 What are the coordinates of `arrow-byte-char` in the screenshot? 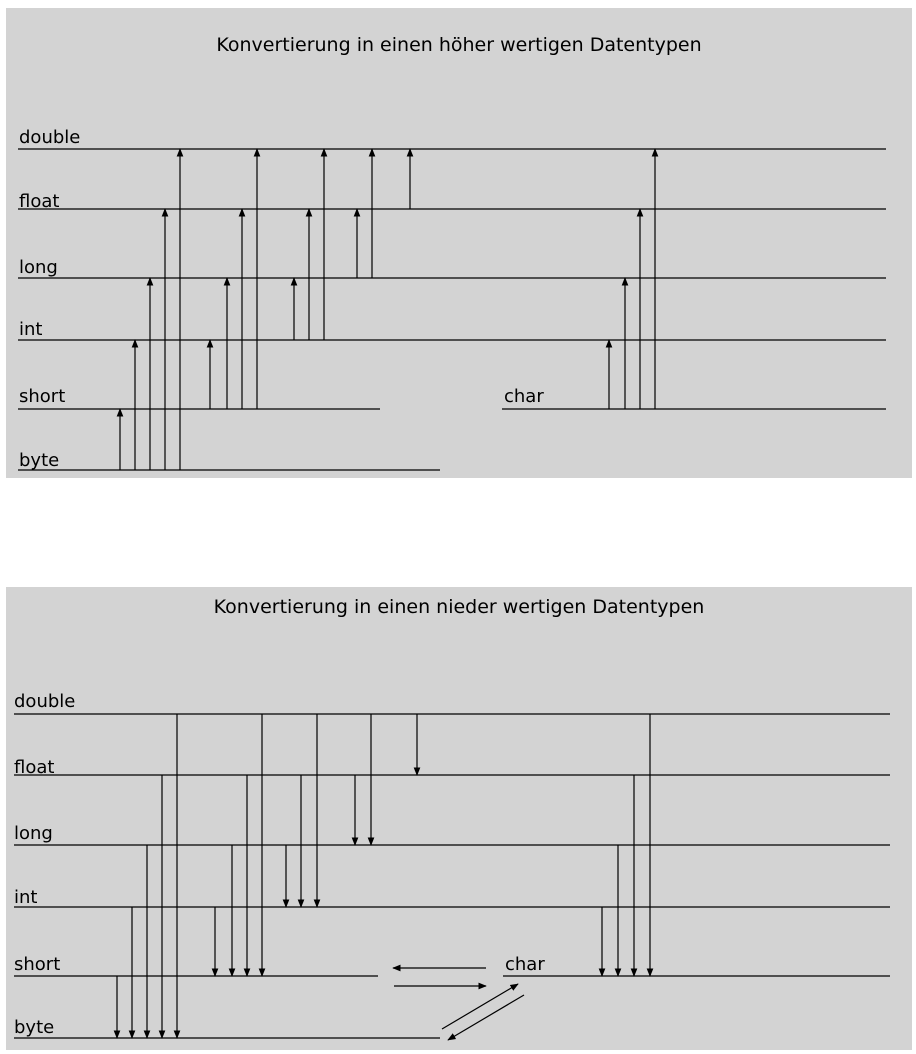 It's located at (480, 1006).